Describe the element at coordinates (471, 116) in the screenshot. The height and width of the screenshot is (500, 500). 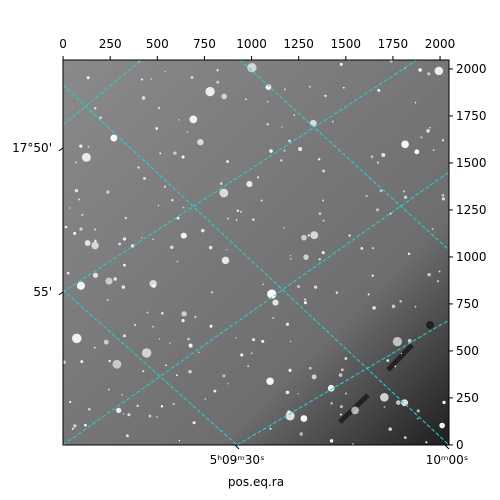
I see `y-tick-label: 1750` at that location.